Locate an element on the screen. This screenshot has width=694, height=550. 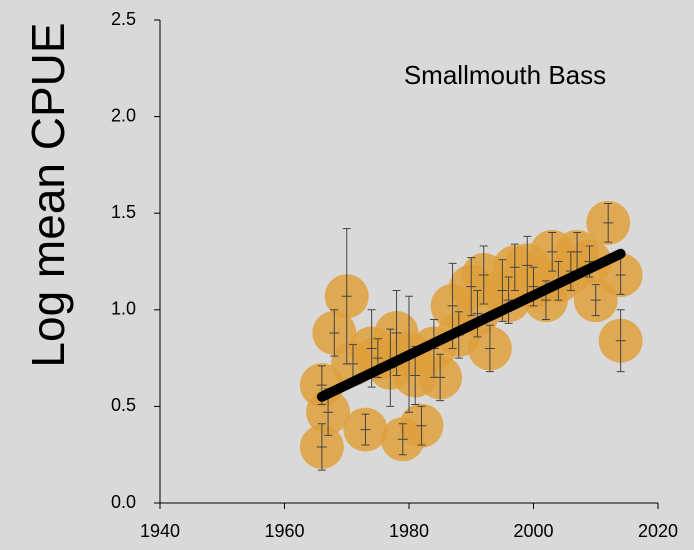
x-tick-label: 2020 is located at coordinates (658, 531).